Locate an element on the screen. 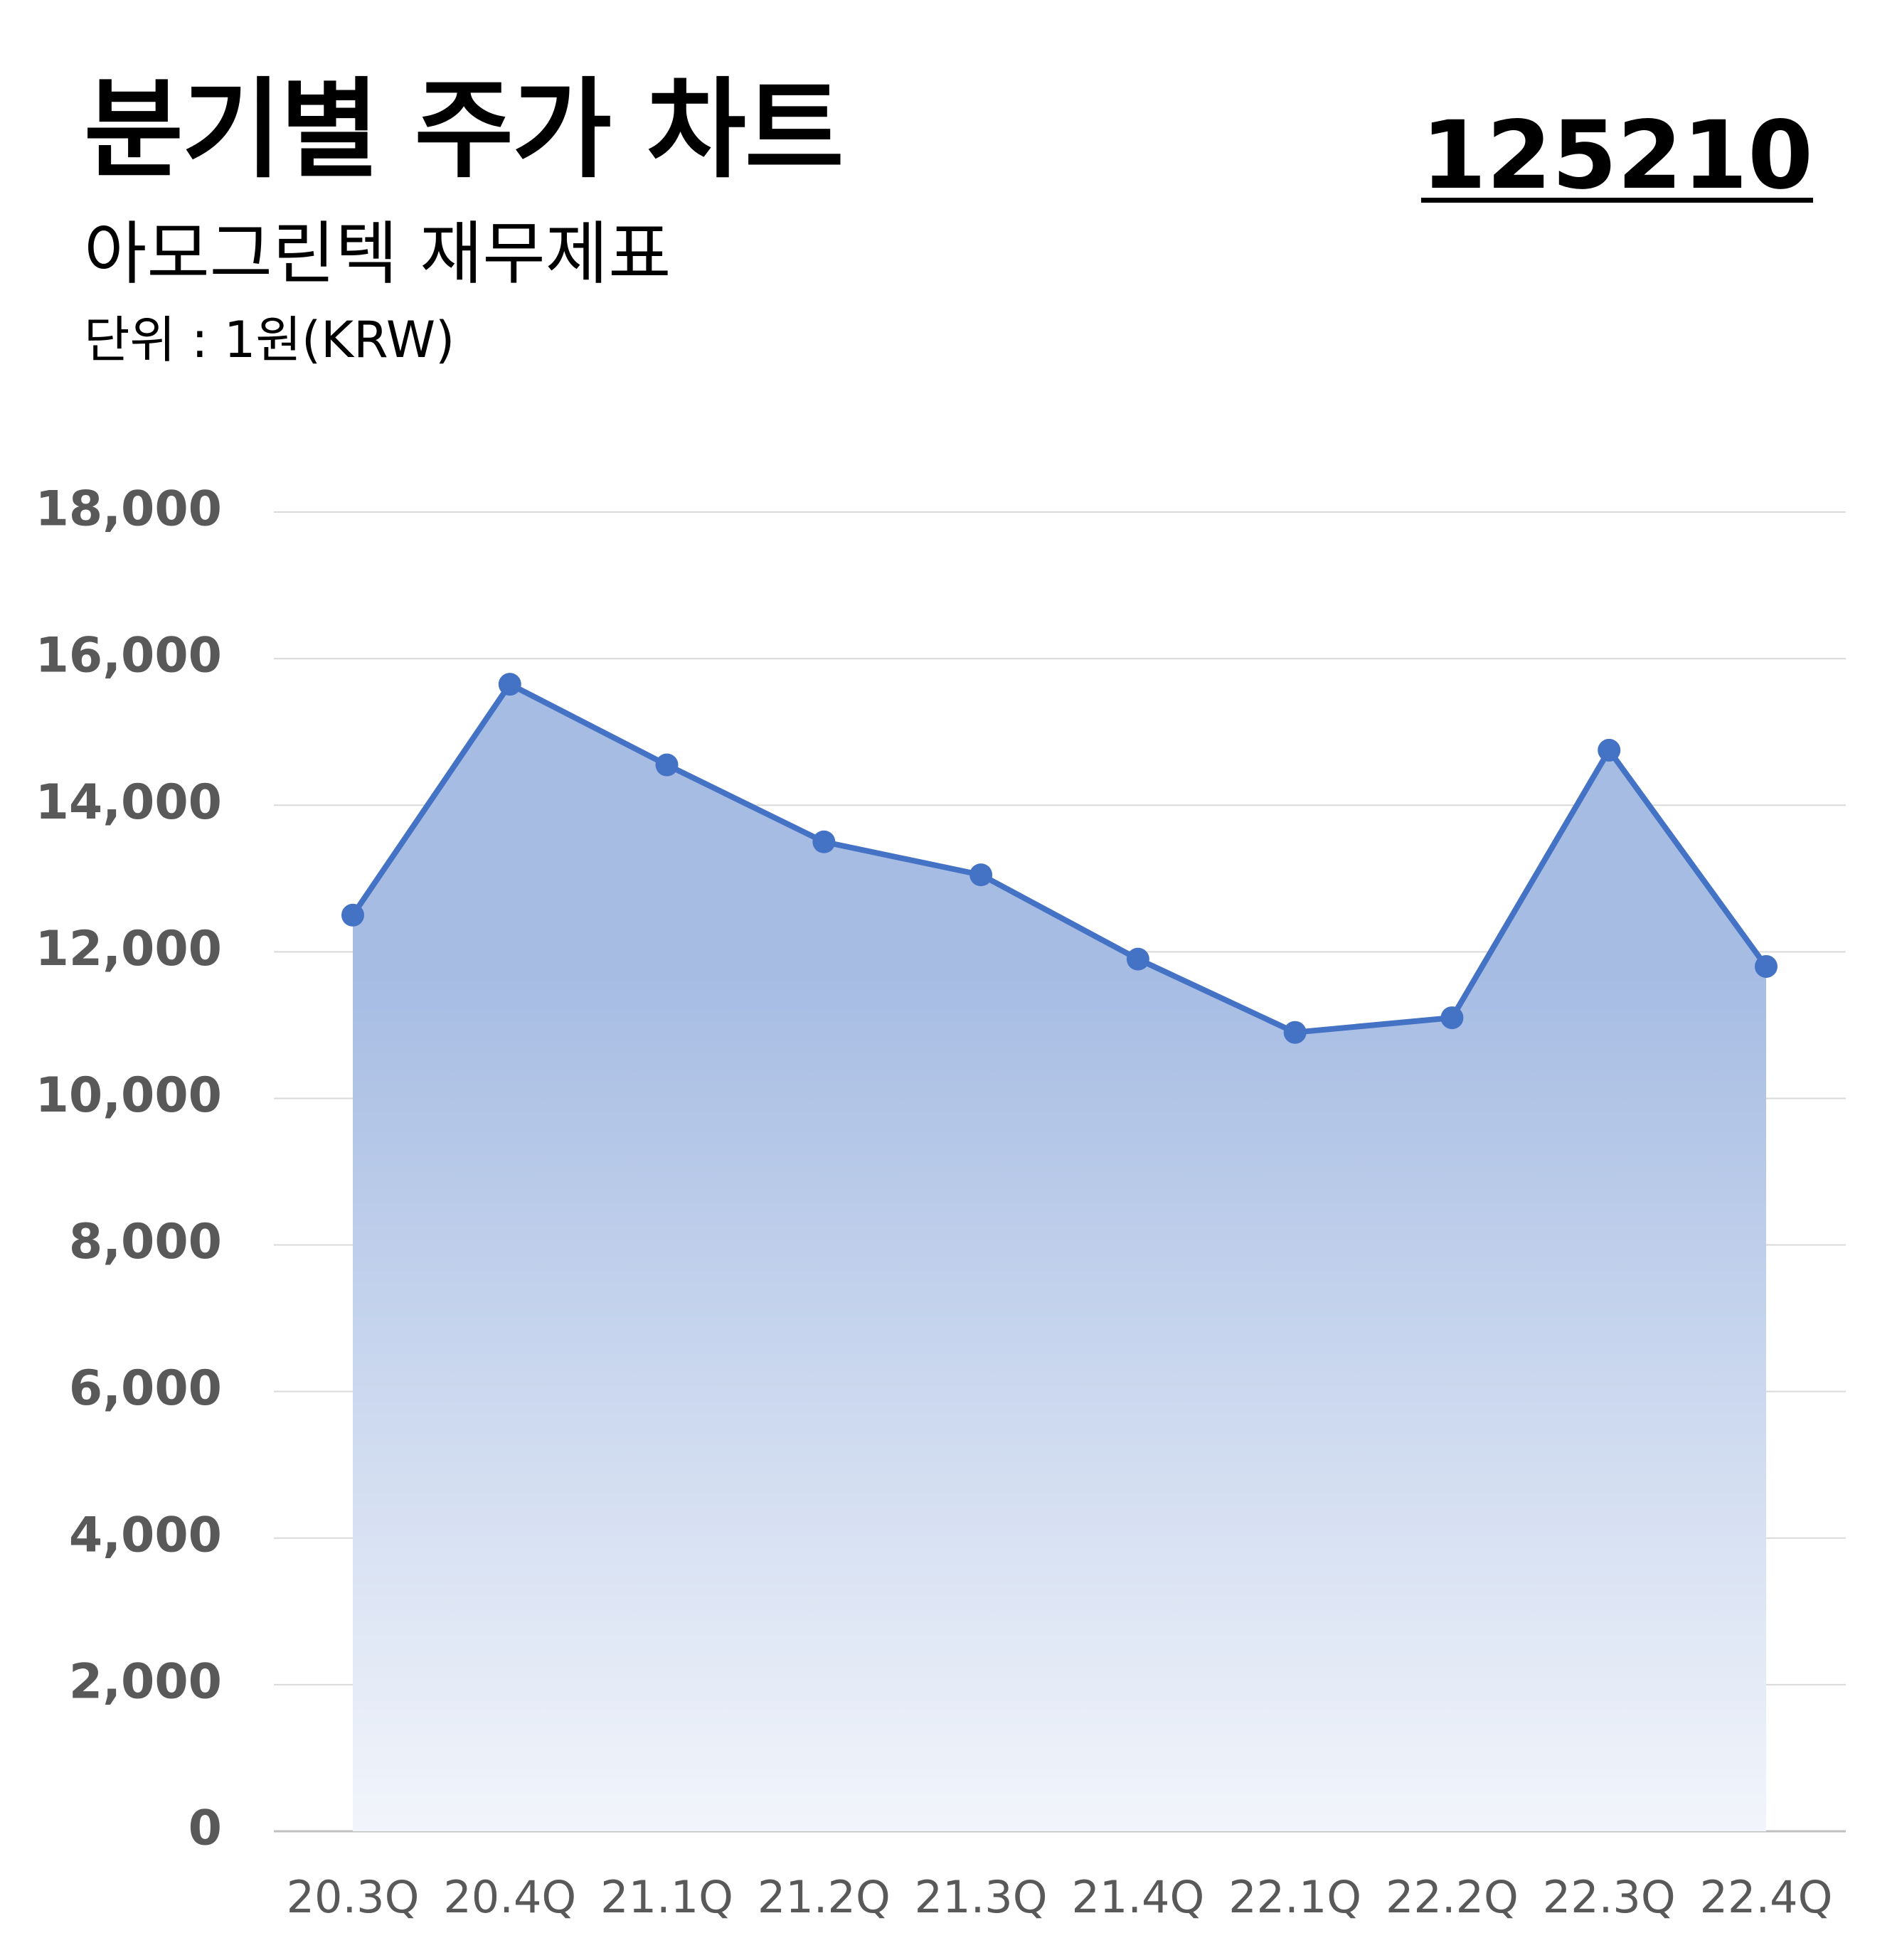  y-tick-label: 4,000 is located at coordinates (145, 1535).